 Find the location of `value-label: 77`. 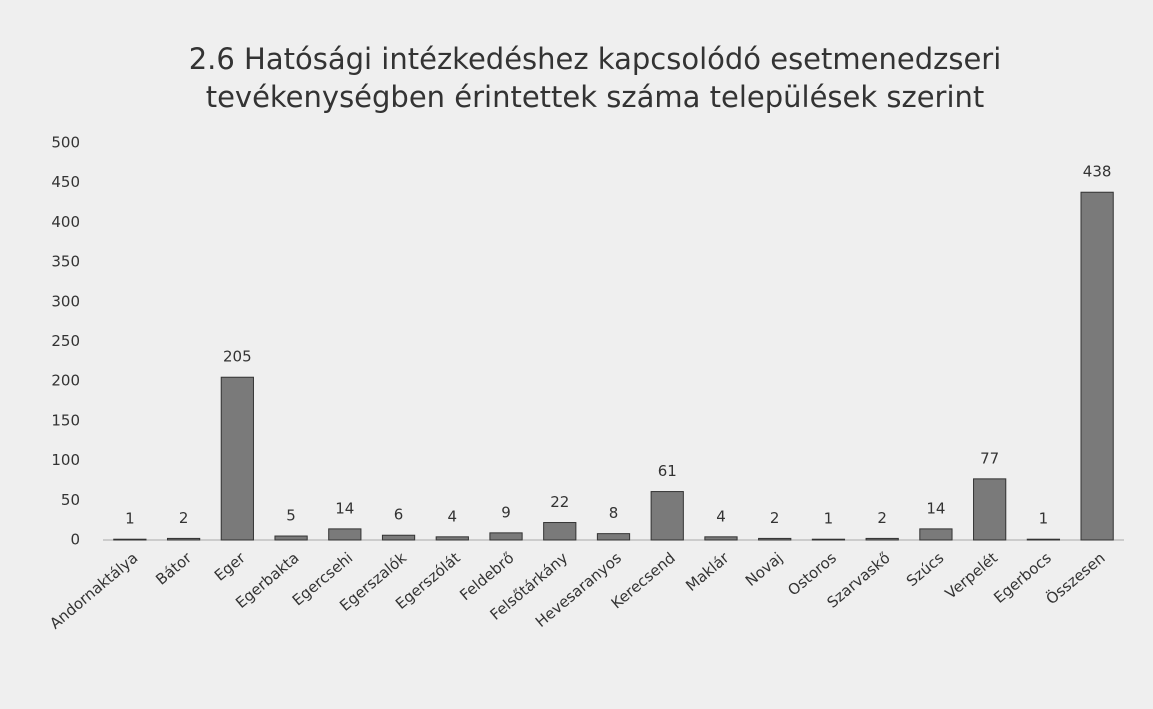

value-label: 77 is located at coordinates (989, 458).